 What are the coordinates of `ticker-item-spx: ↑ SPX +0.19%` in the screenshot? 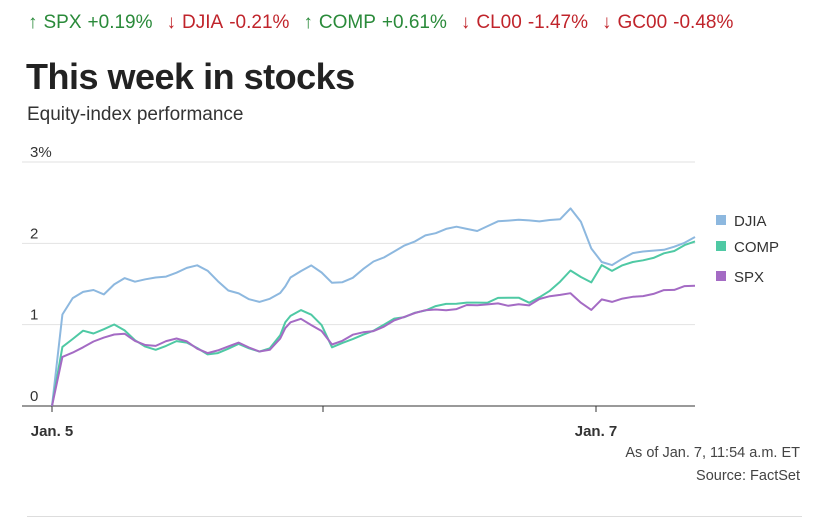 It's located at (90, 23).